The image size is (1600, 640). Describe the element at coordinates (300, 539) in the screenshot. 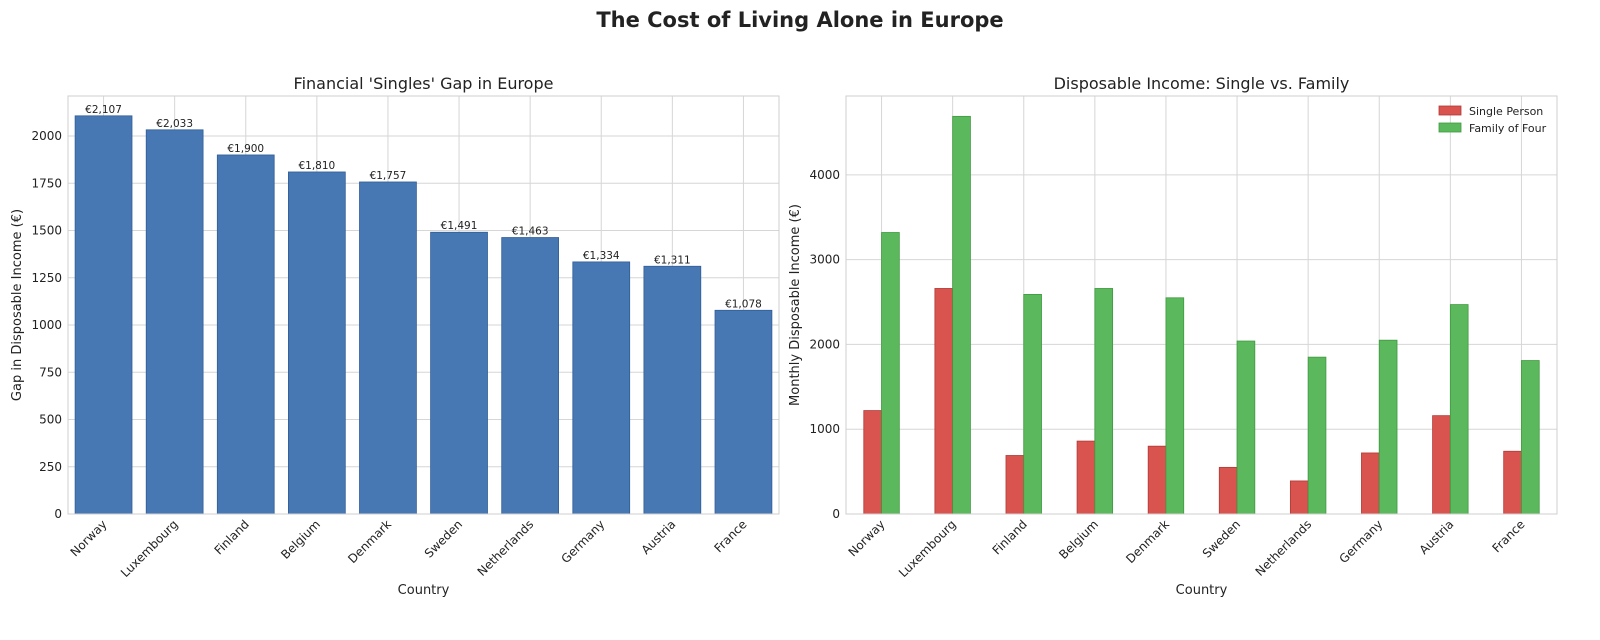

I see `gap-chart-xtick-label-belgium: Belgium` at that location.